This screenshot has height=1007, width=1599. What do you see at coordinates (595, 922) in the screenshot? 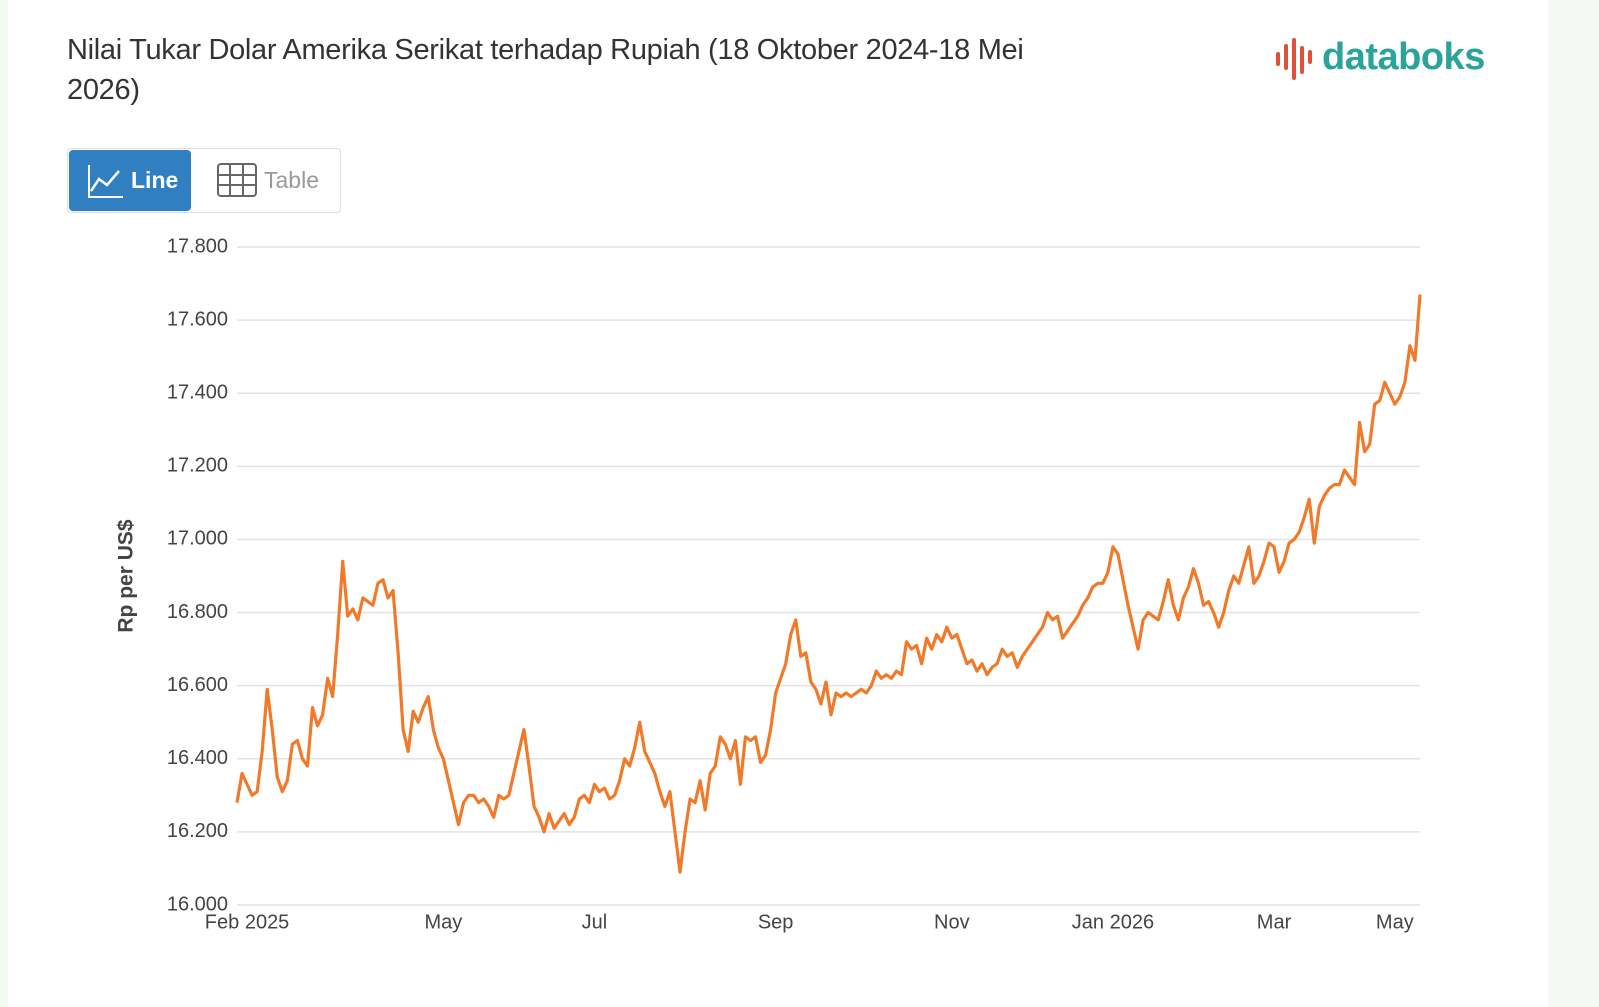
I see `x-tick-label: Jul` at bounding box center [595, 922].